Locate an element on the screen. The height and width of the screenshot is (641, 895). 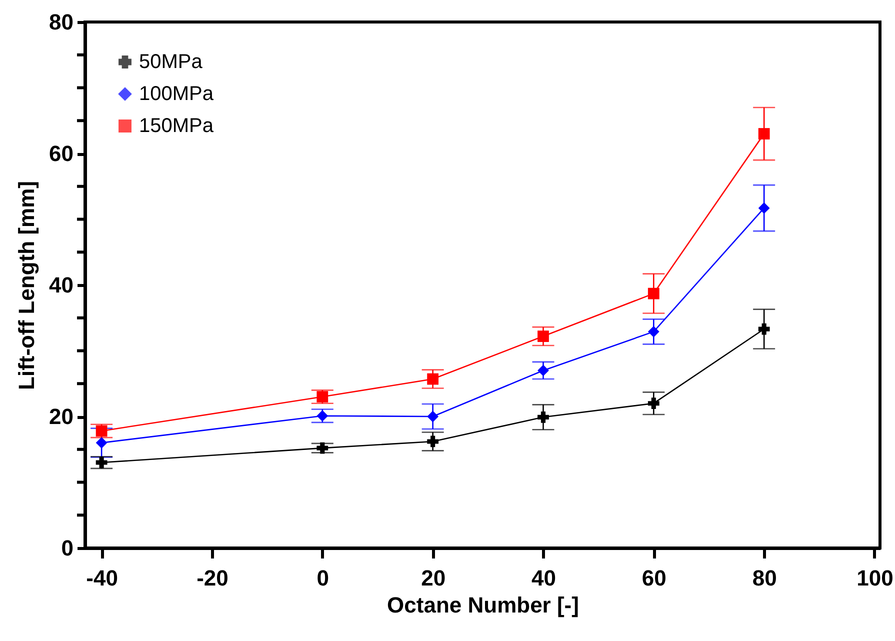
x-tick-label: -40 is located at coordinates (102, 578).